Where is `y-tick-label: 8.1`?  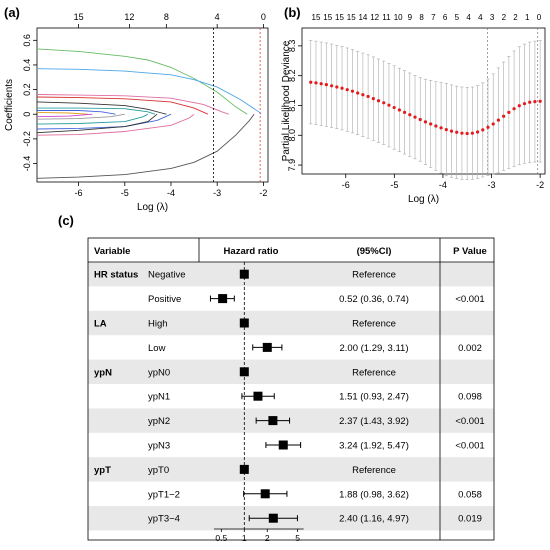
y-tick-label: 8.1 is located at coordinates (292, 105).